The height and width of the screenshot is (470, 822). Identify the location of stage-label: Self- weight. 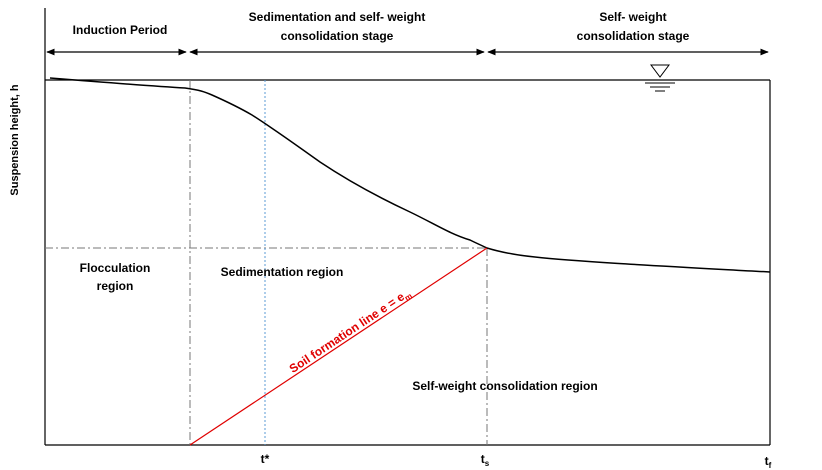
(632, 17).